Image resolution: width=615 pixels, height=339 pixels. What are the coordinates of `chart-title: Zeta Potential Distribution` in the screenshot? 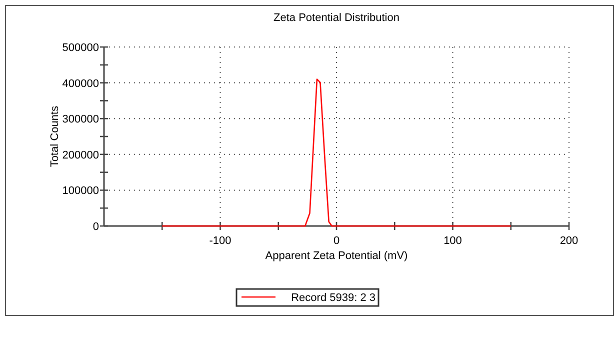 It's located at (337, 18).